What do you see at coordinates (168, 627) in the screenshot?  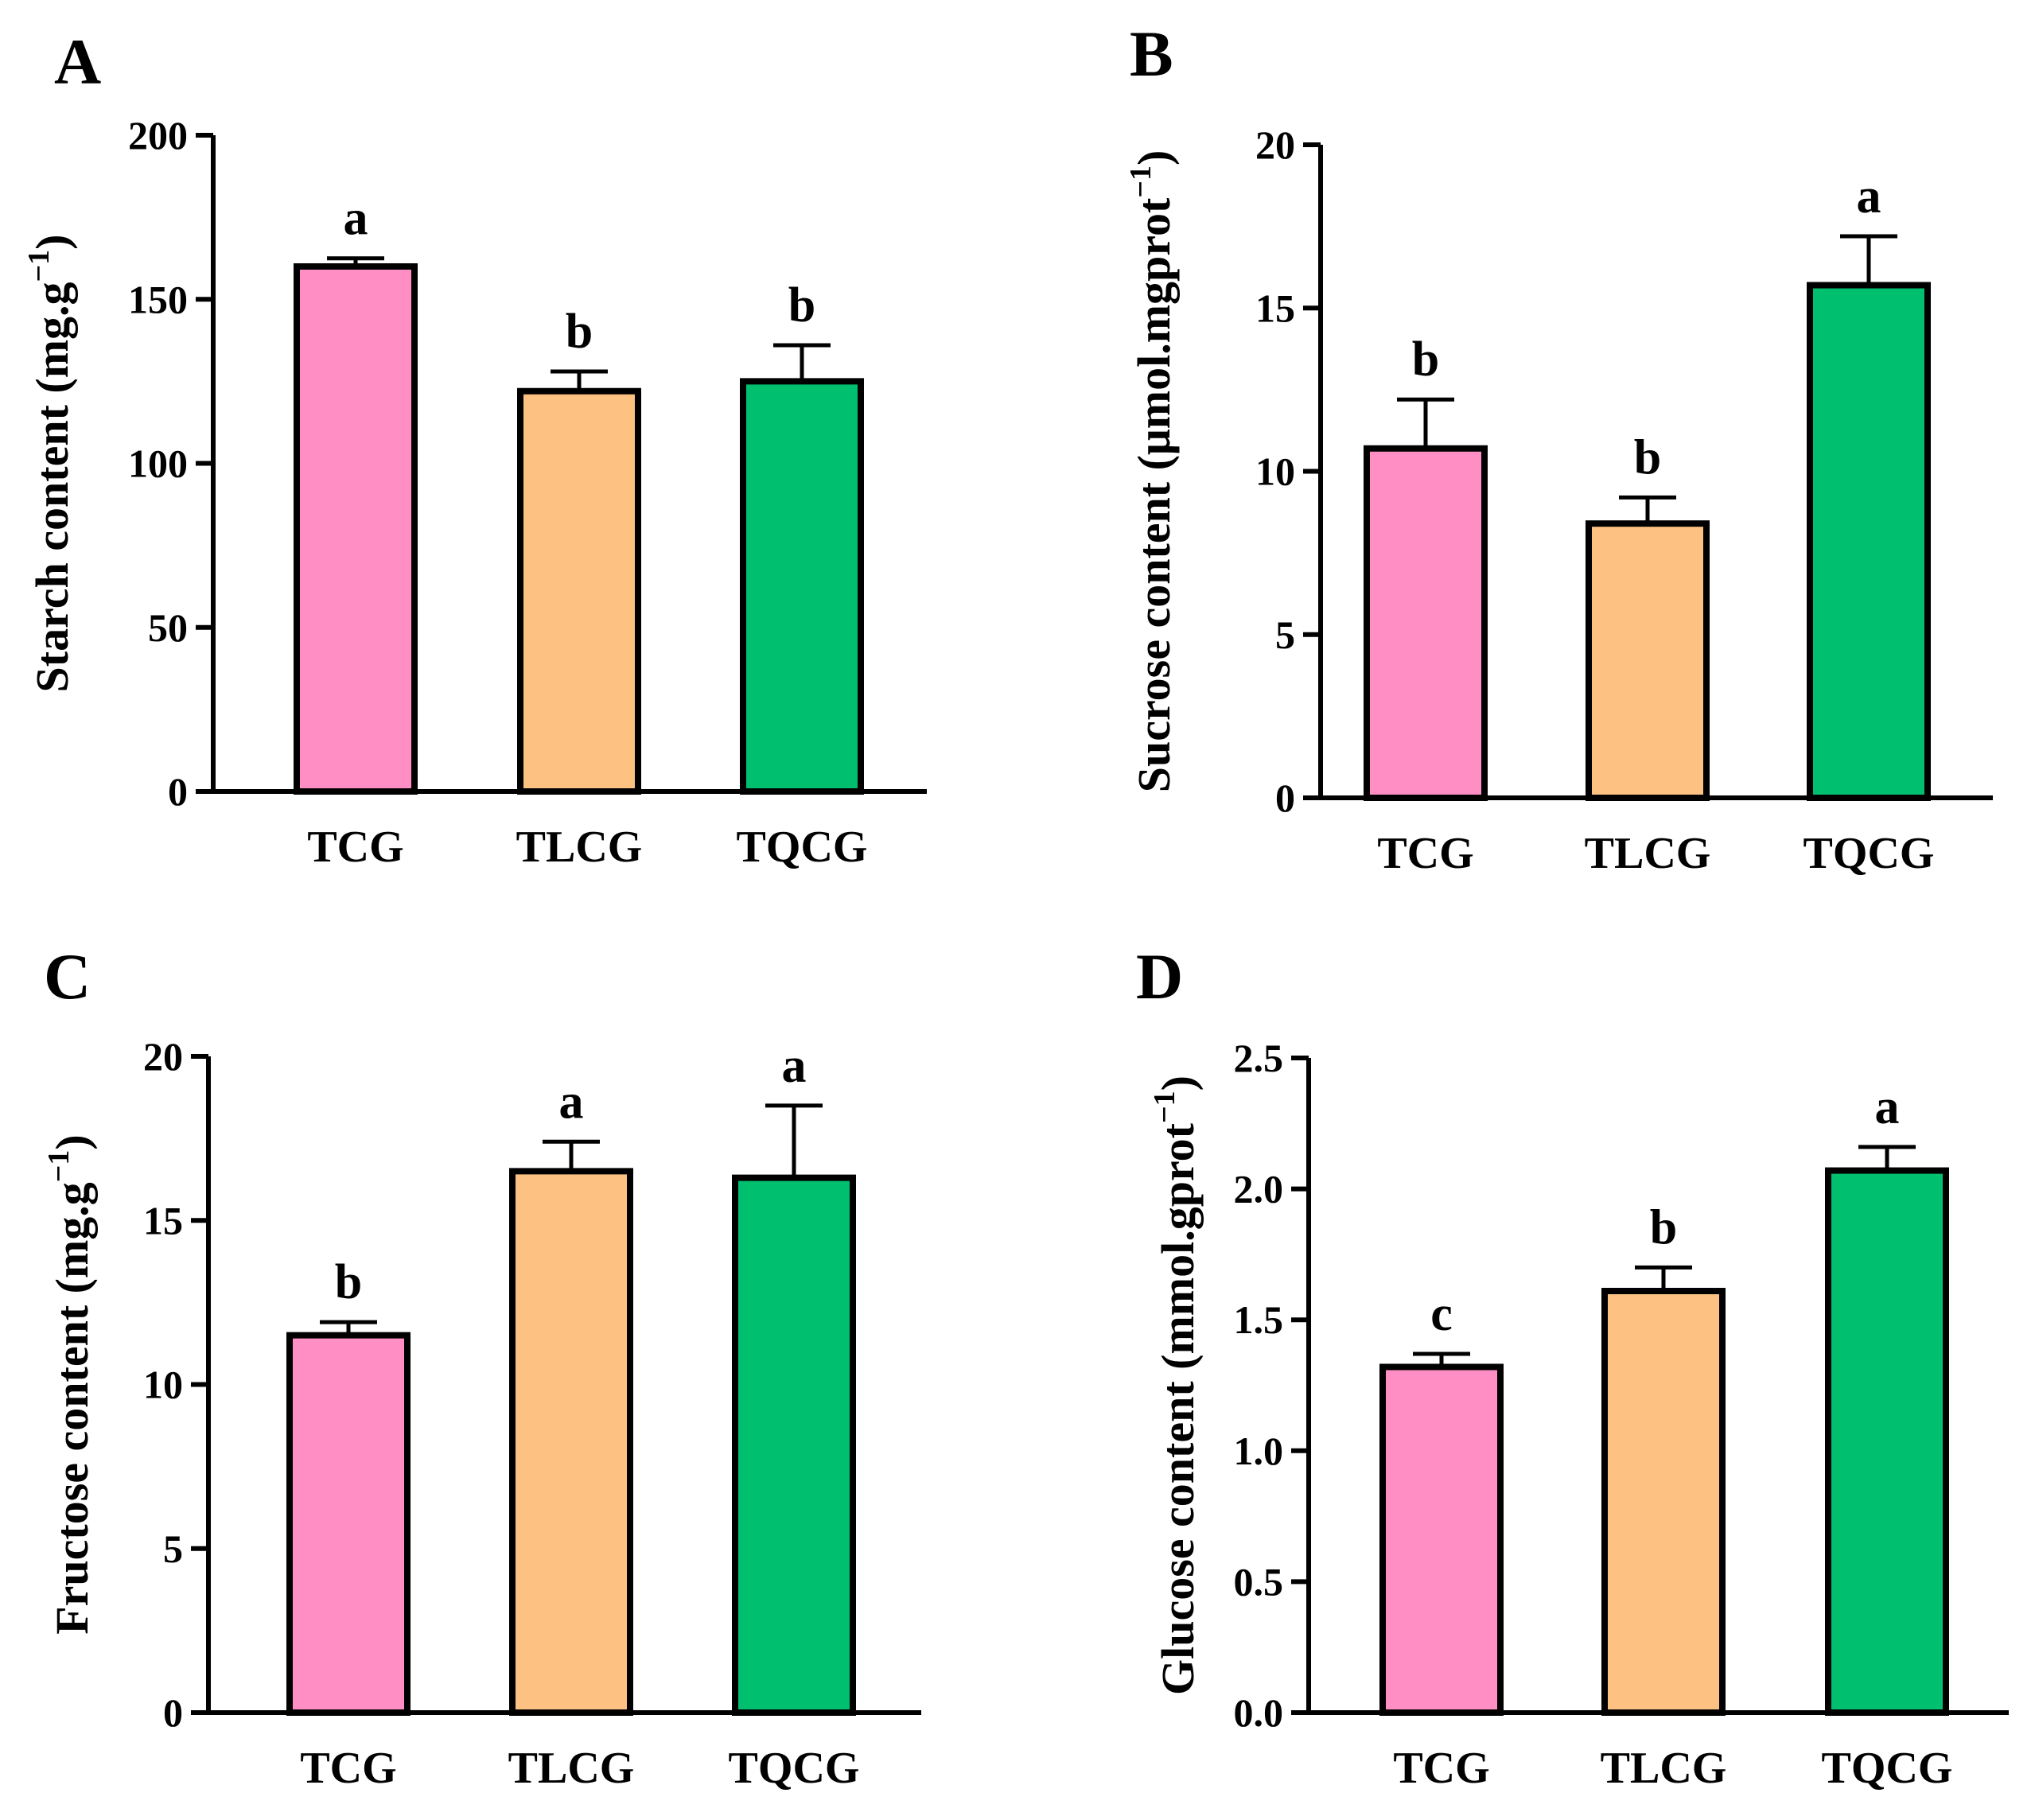 I see `y-tick-label: 50` at bounding box center [168, 627].